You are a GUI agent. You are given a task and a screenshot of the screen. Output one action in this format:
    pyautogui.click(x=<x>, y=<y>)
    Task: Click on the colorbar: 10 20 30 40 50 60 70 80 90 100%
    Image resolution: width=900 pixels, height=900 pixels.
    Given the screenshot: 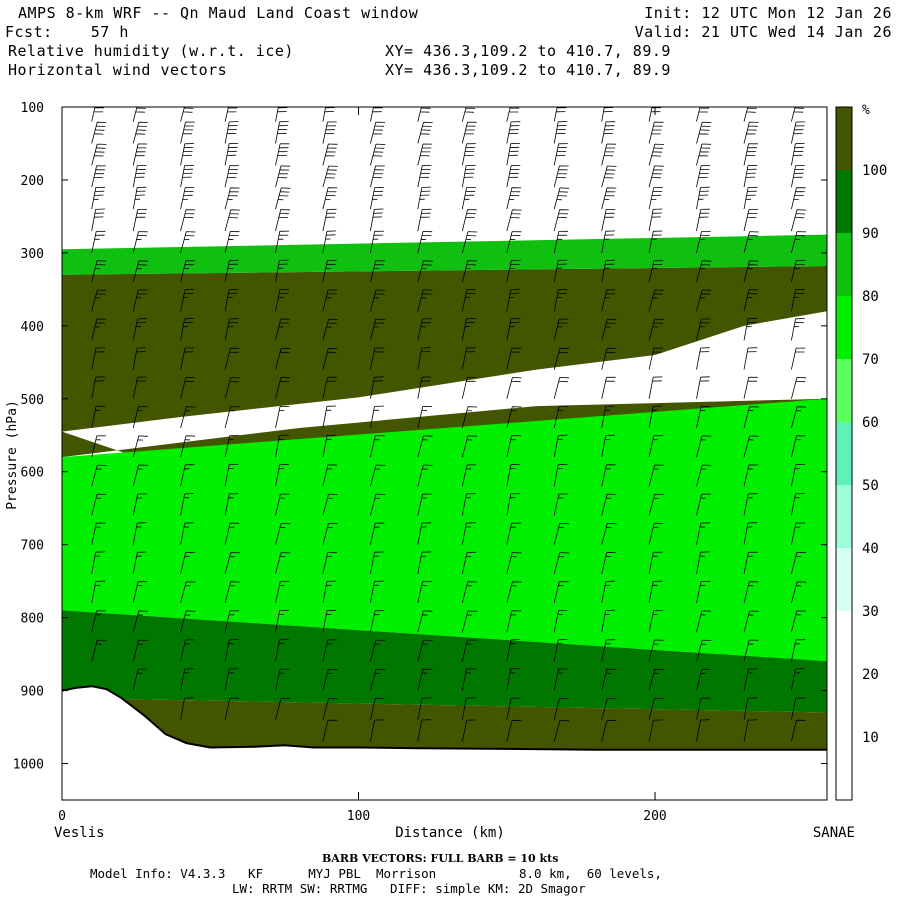 What is the action you would take?
    pyautogui.click(x=861, y=452)
    